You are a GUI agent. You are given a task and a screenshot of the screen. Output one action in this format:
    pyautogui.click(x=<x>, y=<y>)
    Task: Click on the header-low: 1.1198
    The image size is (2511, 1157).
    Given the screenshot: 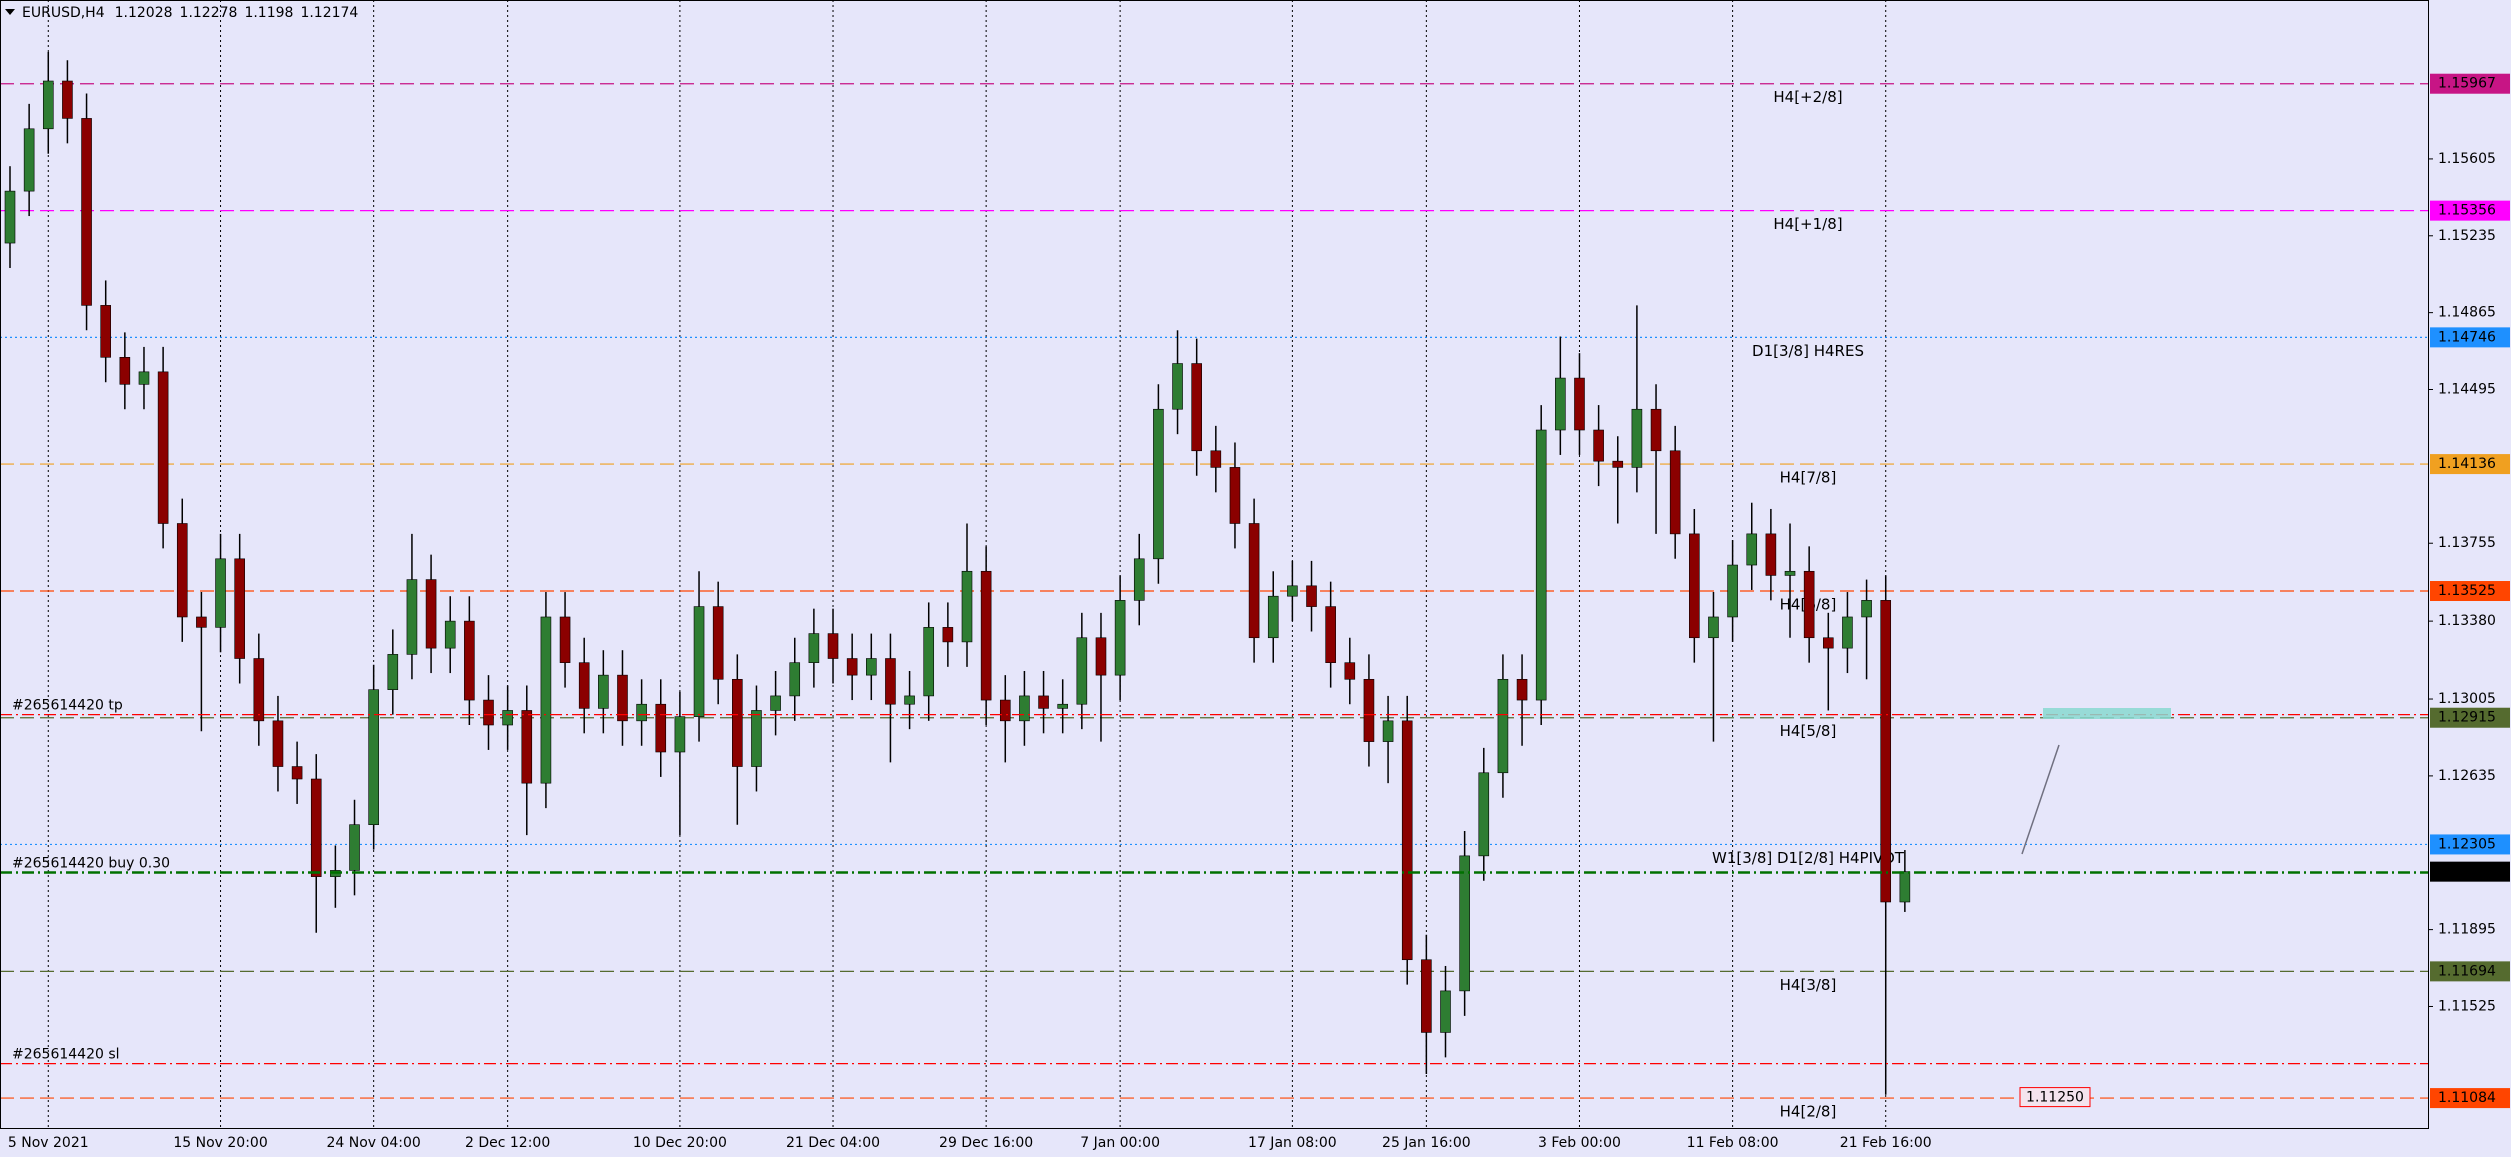 What is the action you would take?
    pyautogui.click(x=268, y=13)
    